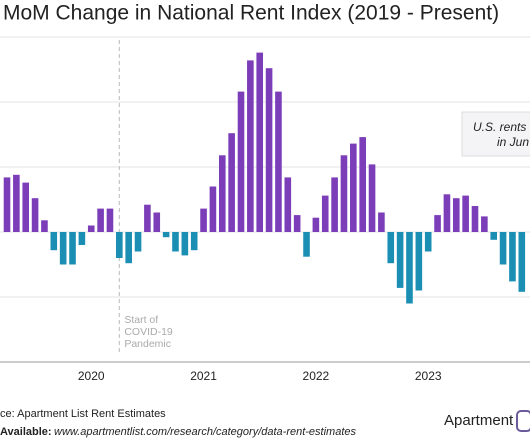  Describe the element at coordinates (513, 142) in the screenshot. I see `callout-text: in Jun` at that location.